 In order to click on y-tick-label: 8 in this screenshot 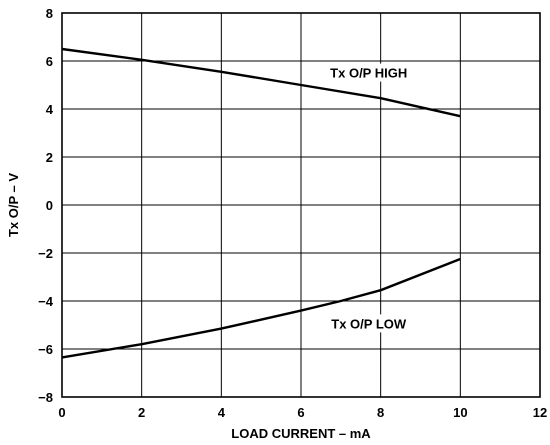, I will do `click(49, 13)`.